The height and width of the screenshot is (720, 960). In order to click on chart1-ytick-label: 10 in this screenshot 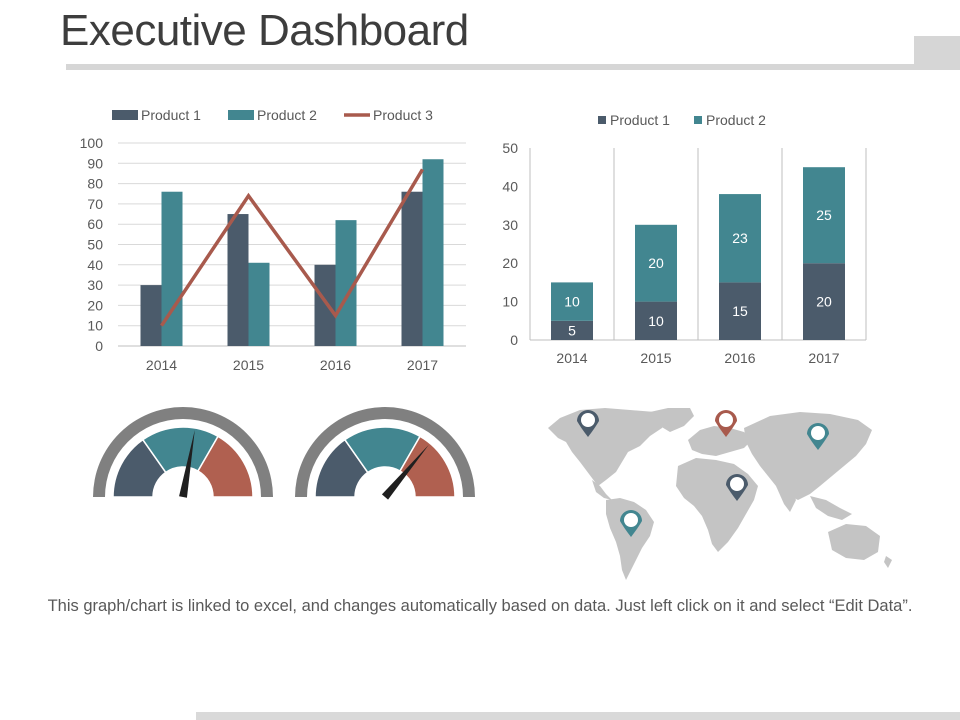, I will do `click(95, 326)`.